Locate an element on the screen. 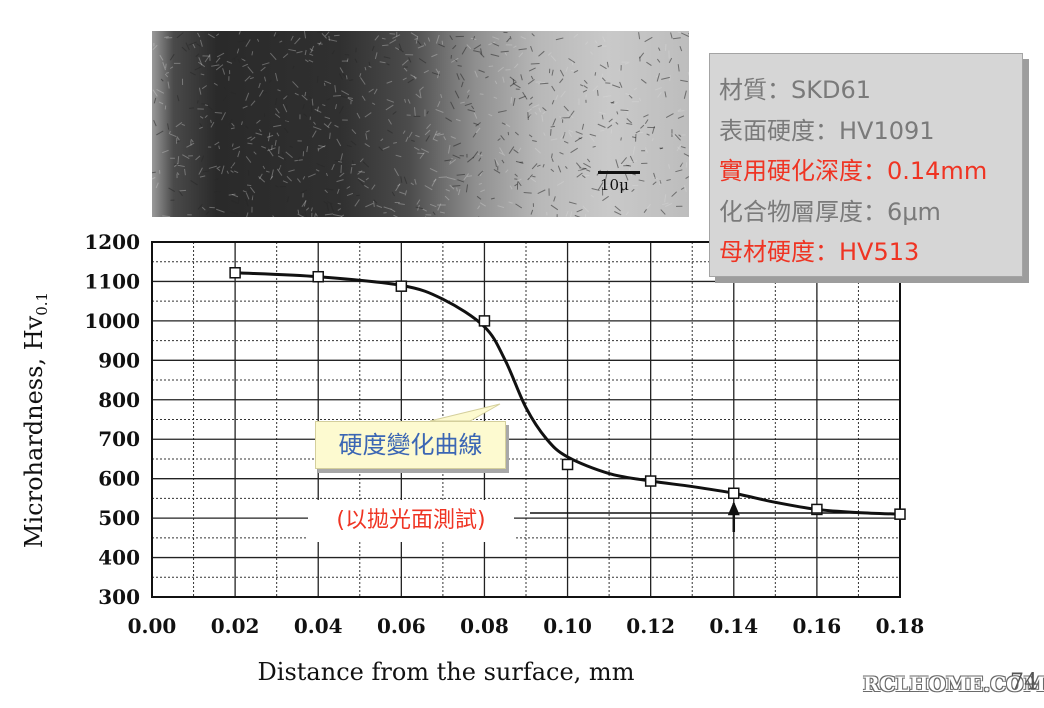 This screenshot has height=708, width=1044. x-axis-title: Distance from the surface, mm is located at coordinates (446, 672).